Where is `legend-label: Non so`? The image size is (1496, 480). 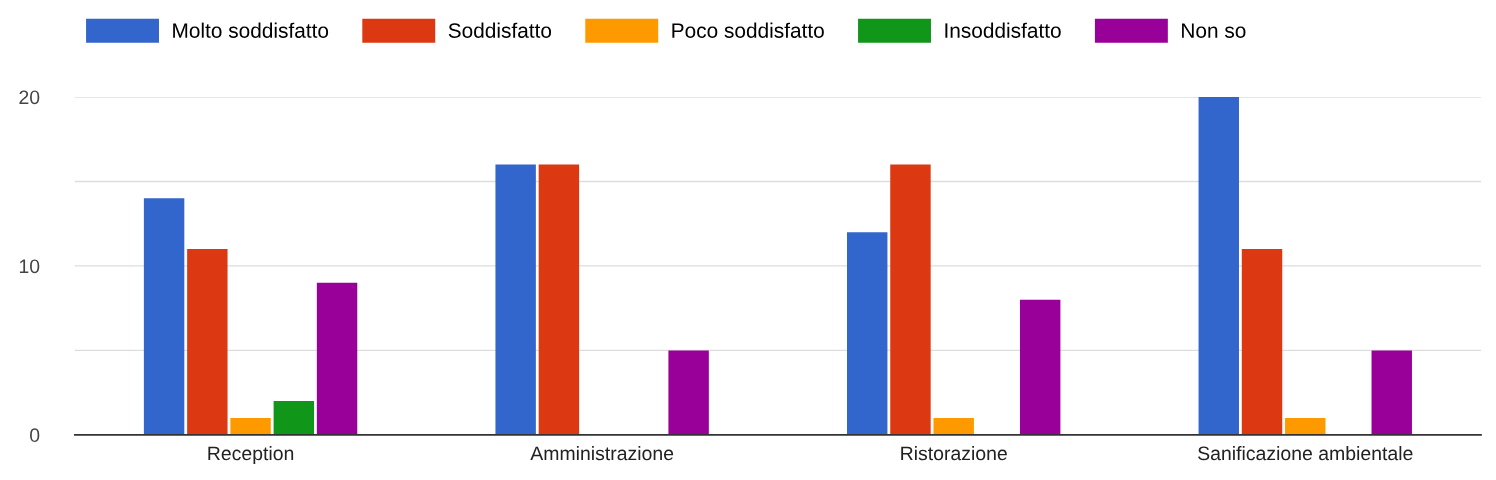
legend-label: Non so is located at coordinates (1214, 30).